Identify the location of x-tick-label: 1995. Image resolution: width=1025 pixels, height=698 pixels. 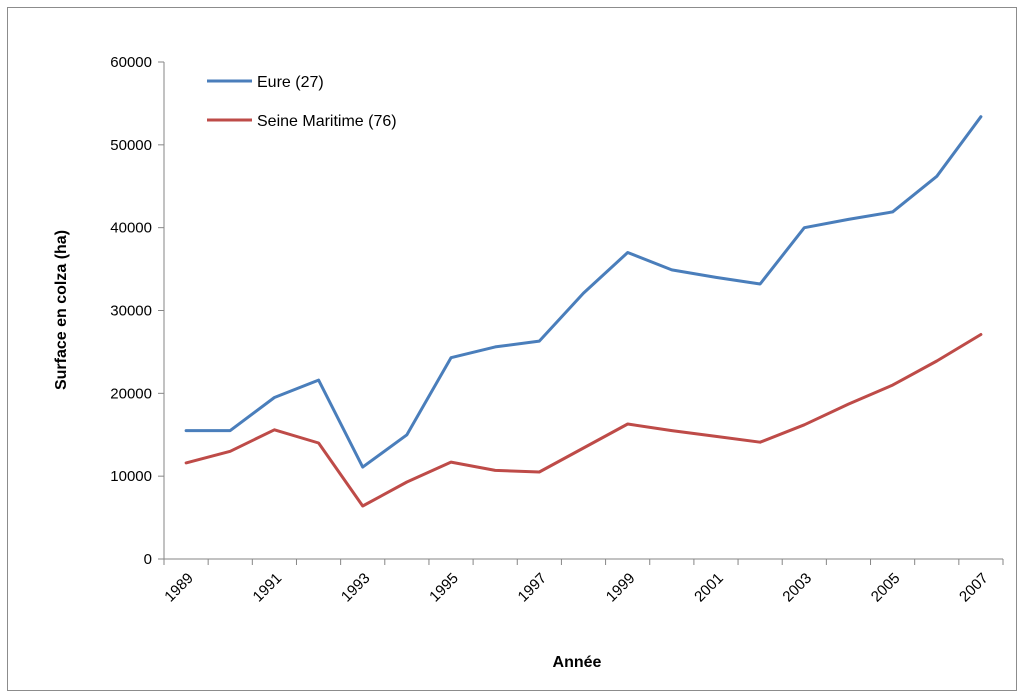
(444, 588).